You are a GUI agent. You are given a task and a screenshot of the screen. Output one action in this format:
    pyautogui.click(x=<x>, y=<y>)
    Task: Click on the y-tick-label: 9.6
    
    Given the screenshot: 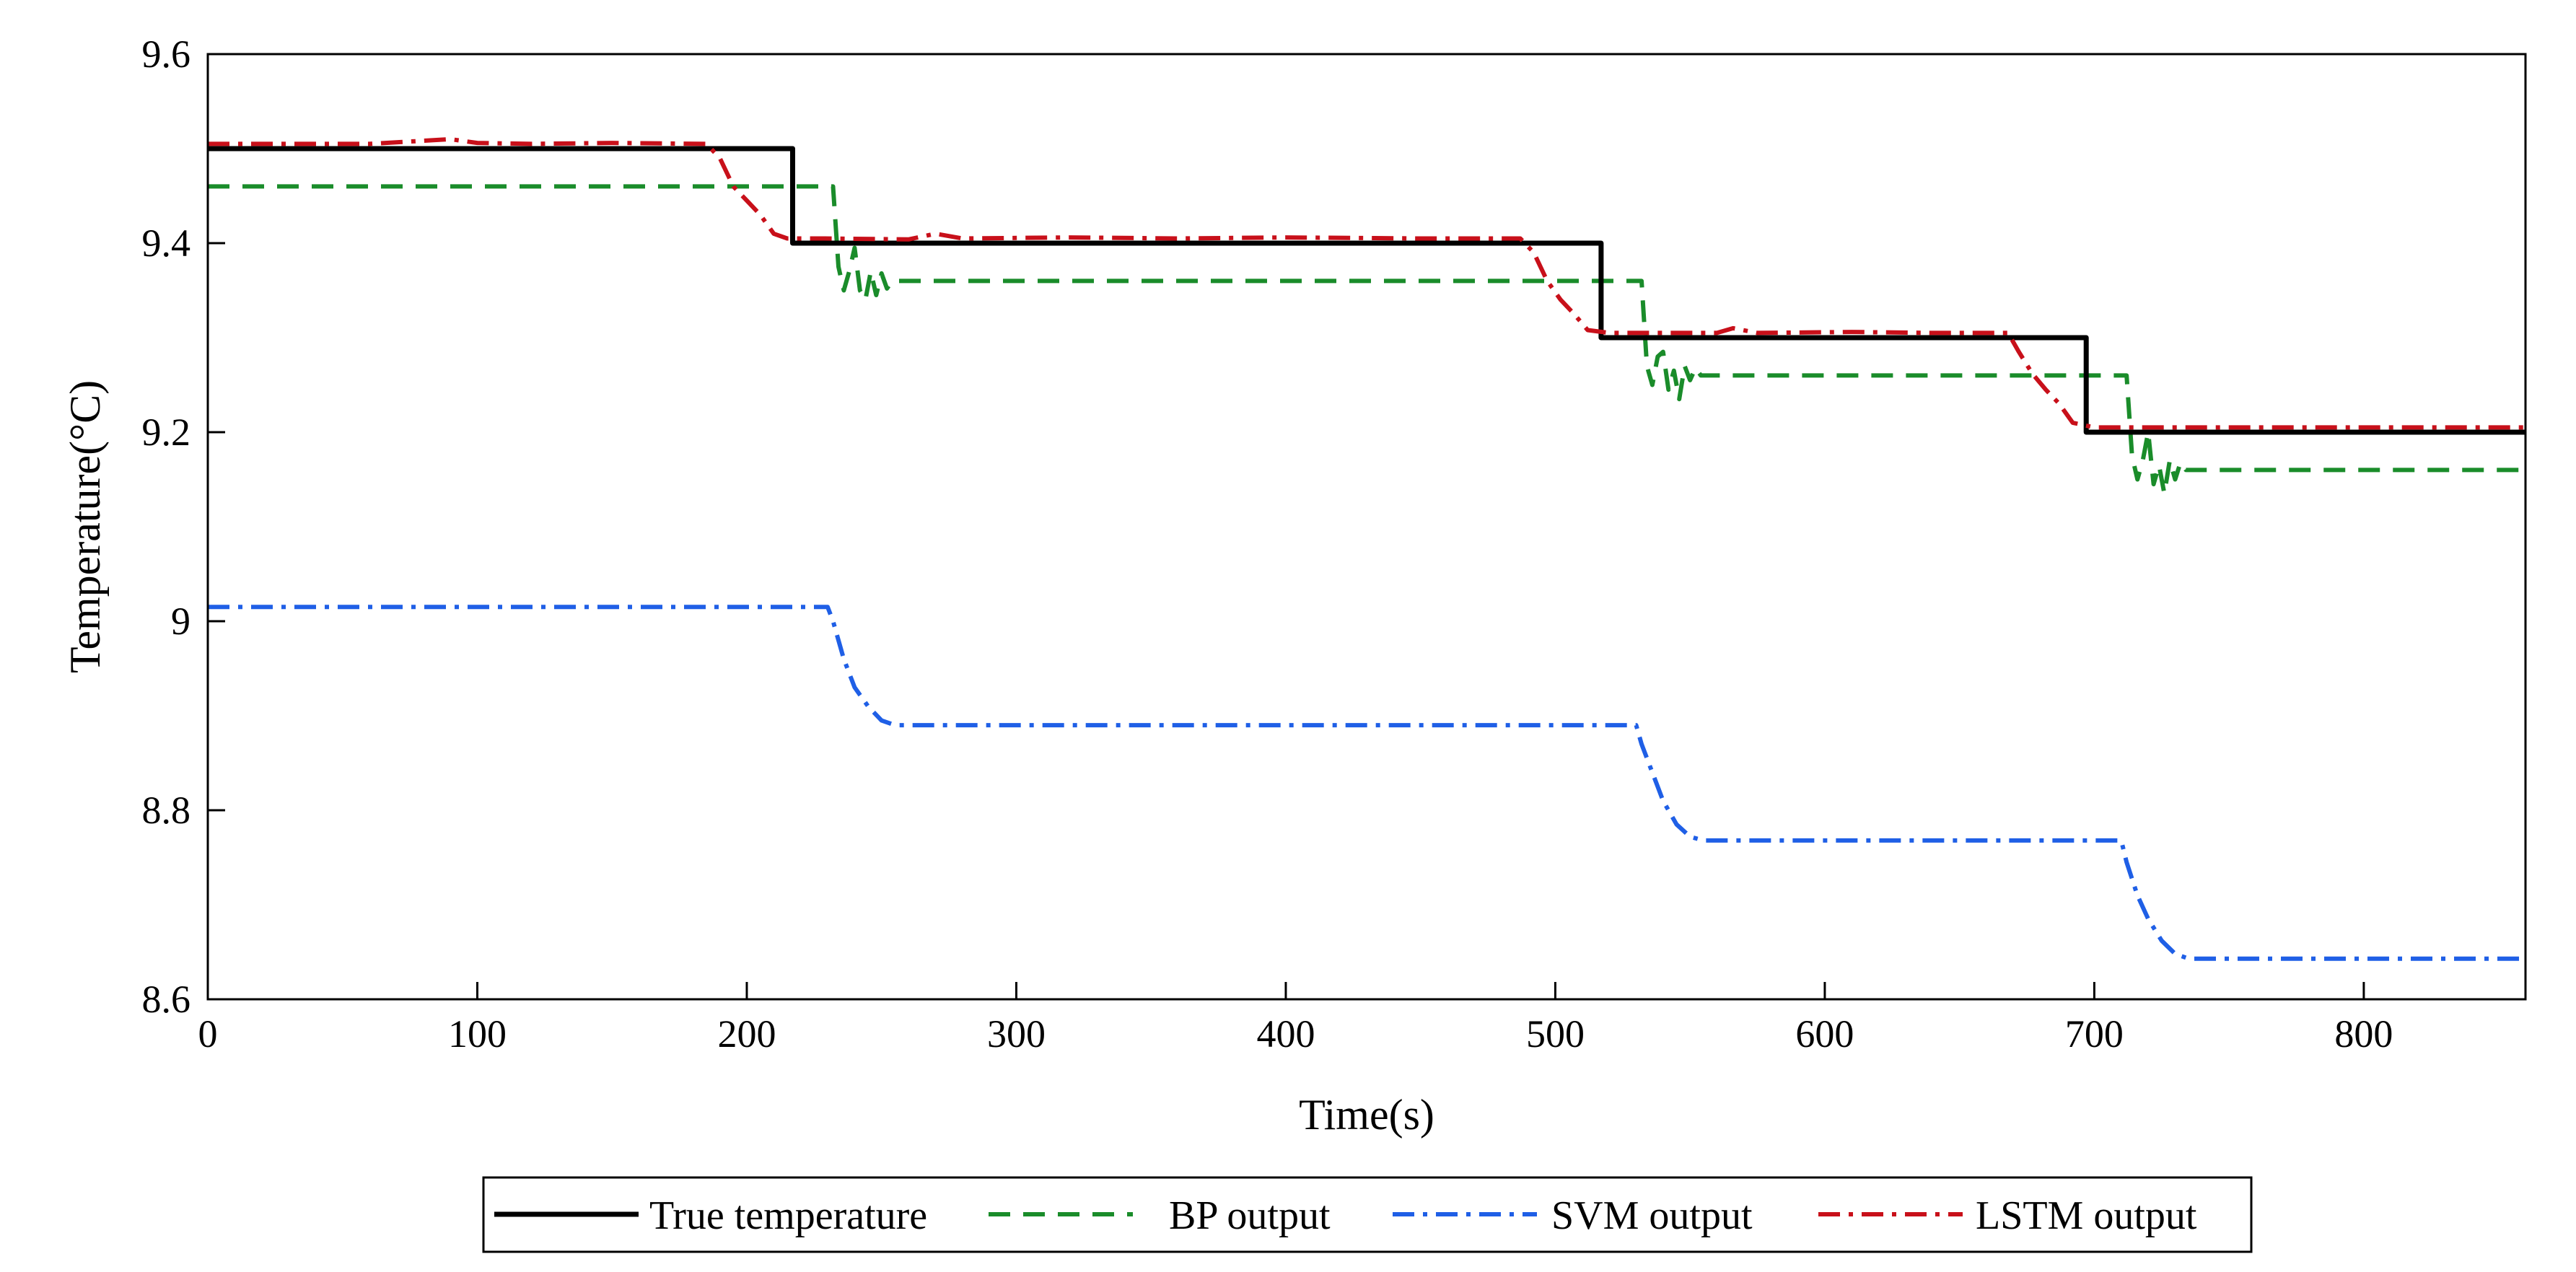 What is the action you would take?
    pyautogui.click(x=166, y=54)
    